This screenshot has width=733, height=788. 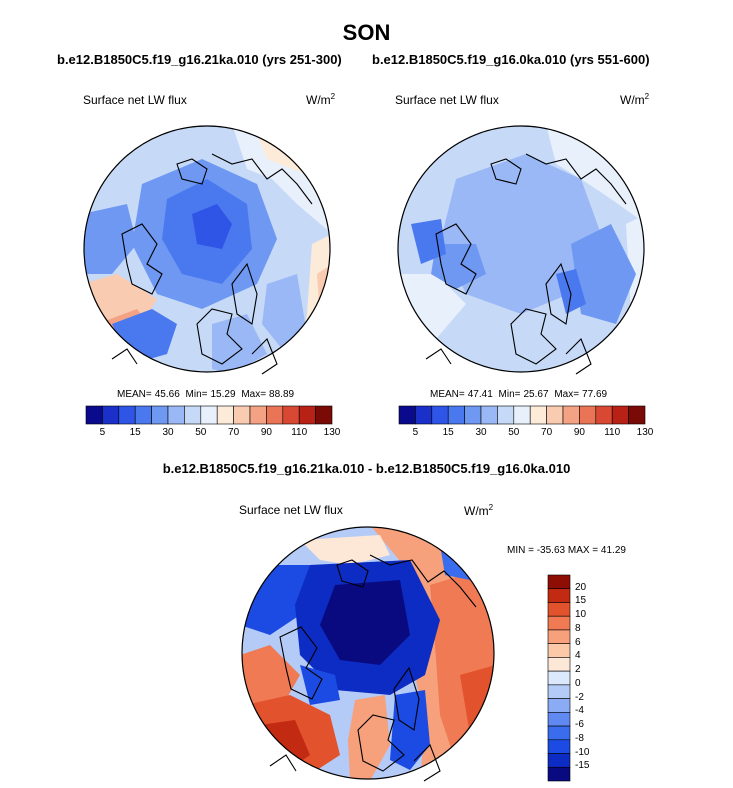 What do you see at coordinates (579, 697) in the screenshot?
I see `colorbar-tick-label: -2` at bounding box center [579, 697].